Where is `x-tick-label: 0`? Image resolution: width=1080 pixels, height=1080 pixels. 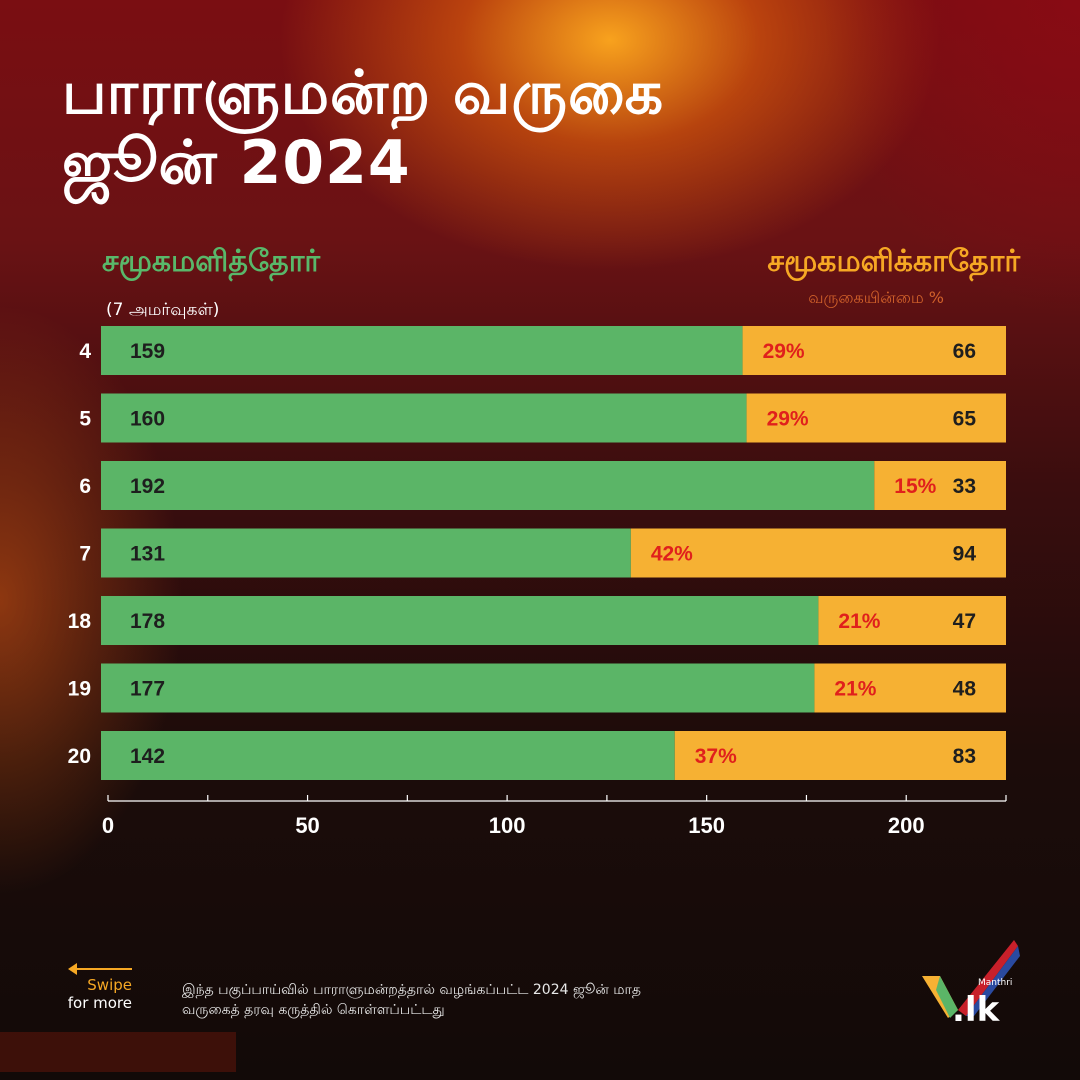 x-tick-label: 0 is located at coordinates (108, 825).